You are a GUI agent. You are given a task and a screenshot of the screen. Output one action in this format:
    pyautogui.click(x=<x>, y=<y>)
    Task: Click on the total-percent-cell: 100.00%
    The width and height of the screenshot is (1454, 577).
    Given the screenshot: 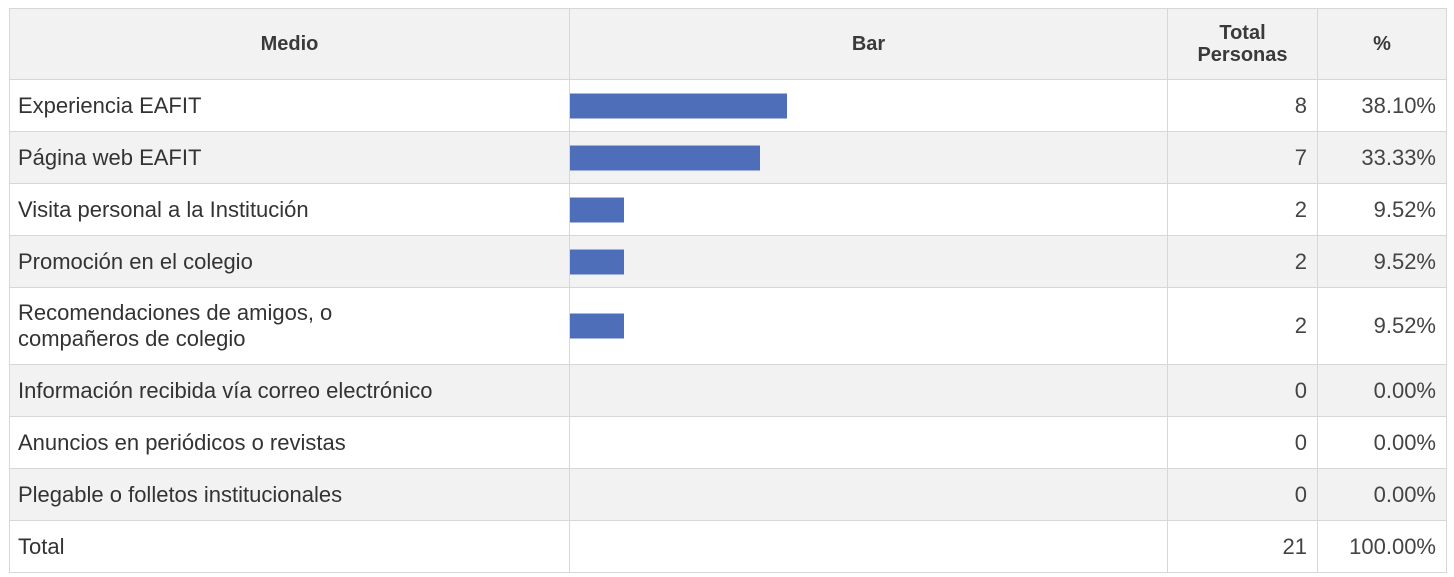 What is the action you would take?
    pyautogui.click(x=1382, y=546)
    